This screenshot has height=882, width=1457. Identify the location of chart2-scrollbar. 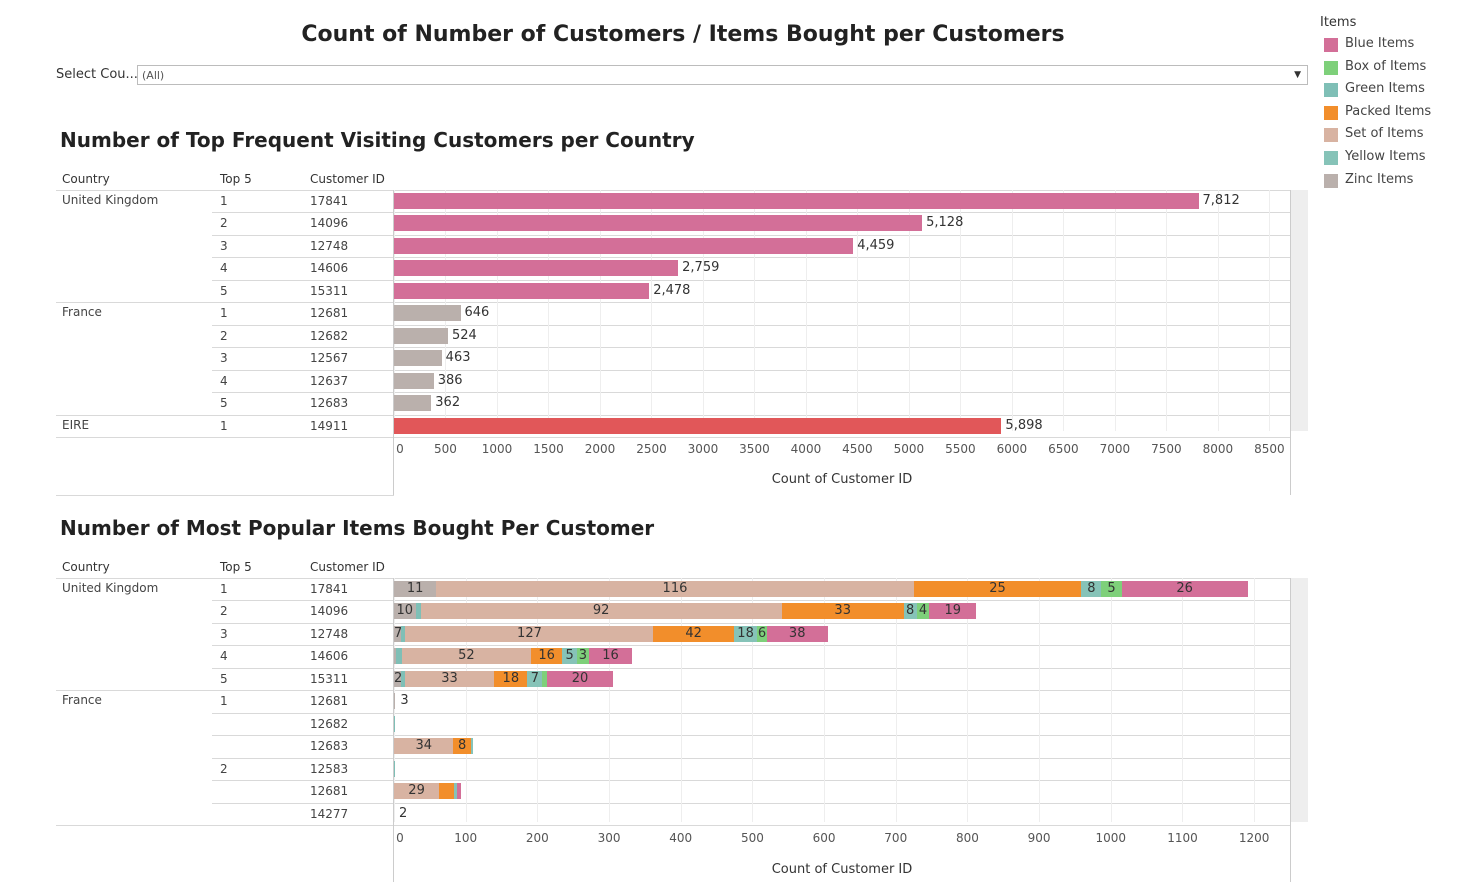
(1299, 700).